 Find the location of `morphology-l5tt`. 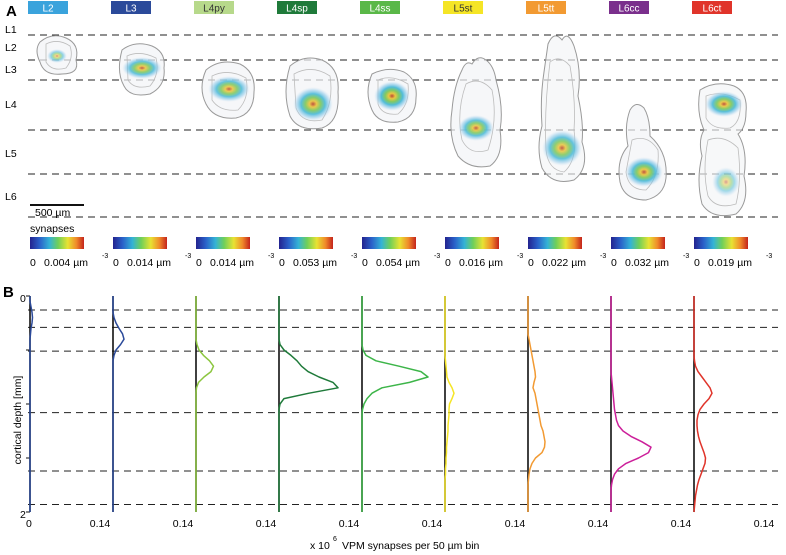

morphology-l5tt is located at coordinates (562, 108).